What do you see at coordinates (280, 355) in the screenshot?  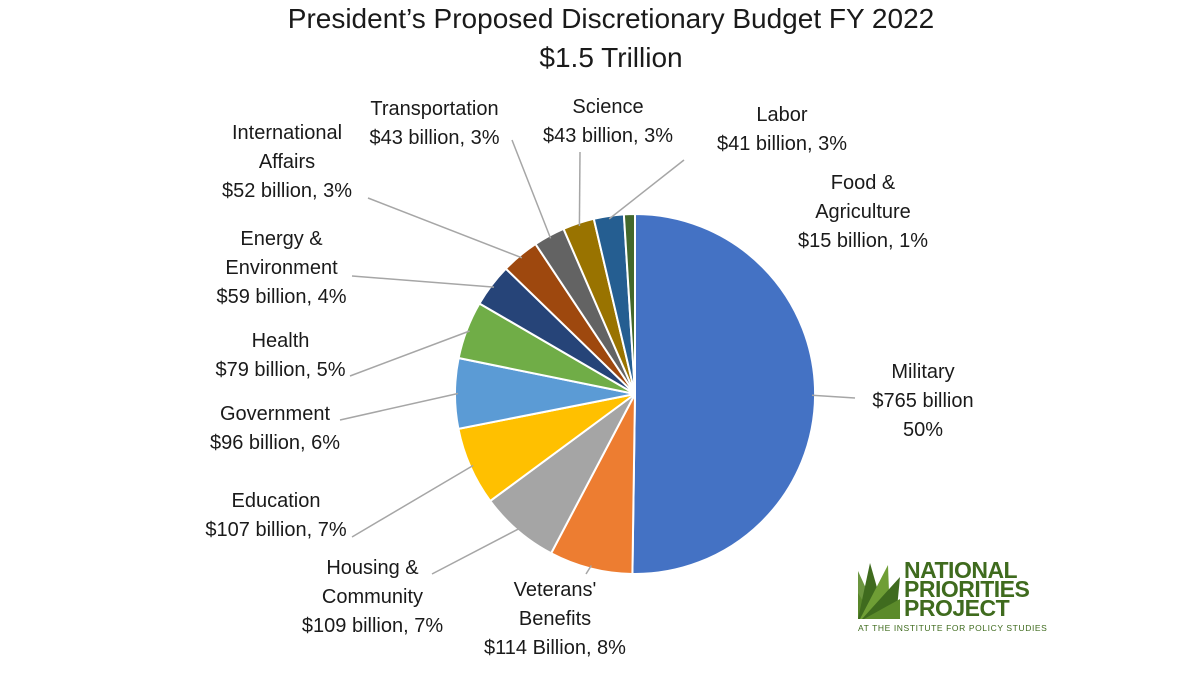 I see `label-health: Health $79 billion, 5%` at bounding box center [280, 355].